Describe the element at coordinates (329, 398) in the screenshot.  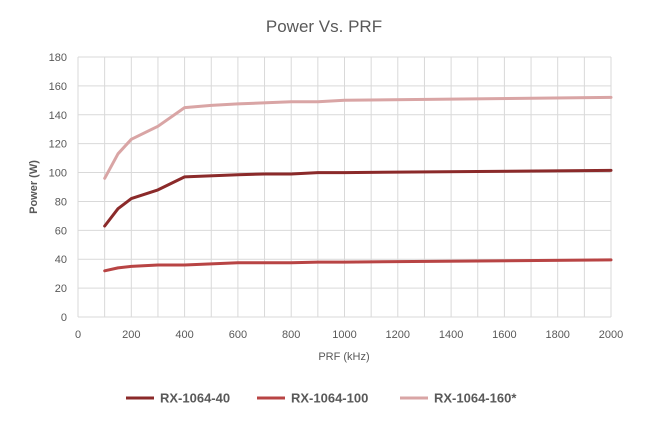
I see `legend-label: RX-1064-100` at that location.